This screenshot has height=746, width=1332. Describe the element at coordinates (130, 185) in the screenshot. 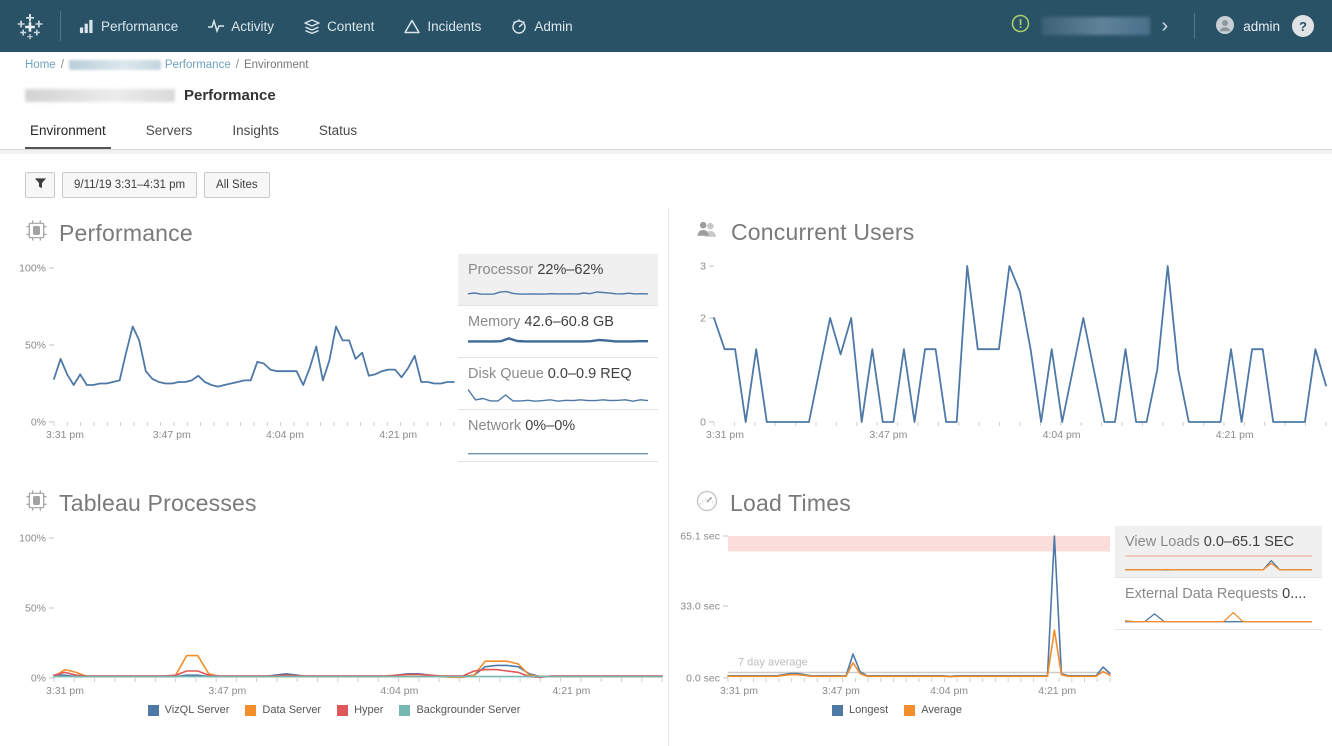

I see `date-range-button: 9/11/19 3:31–4:31 pm` at that location.